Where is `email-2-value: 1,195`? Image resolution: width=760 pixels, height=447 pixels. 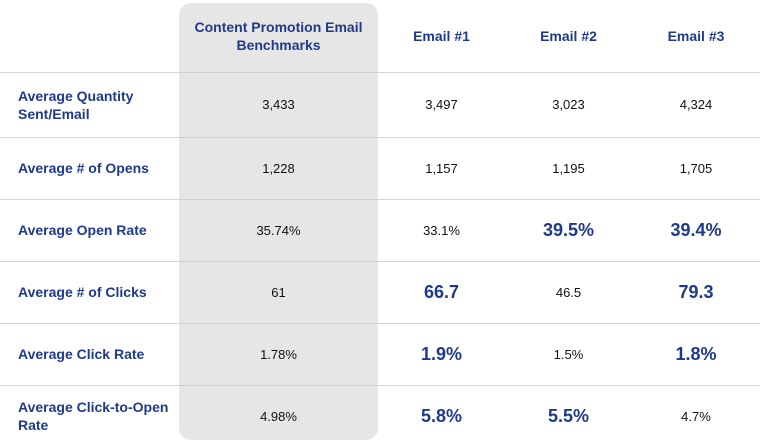 email-2-value: 1,195 is located at coordinates (568, 167).